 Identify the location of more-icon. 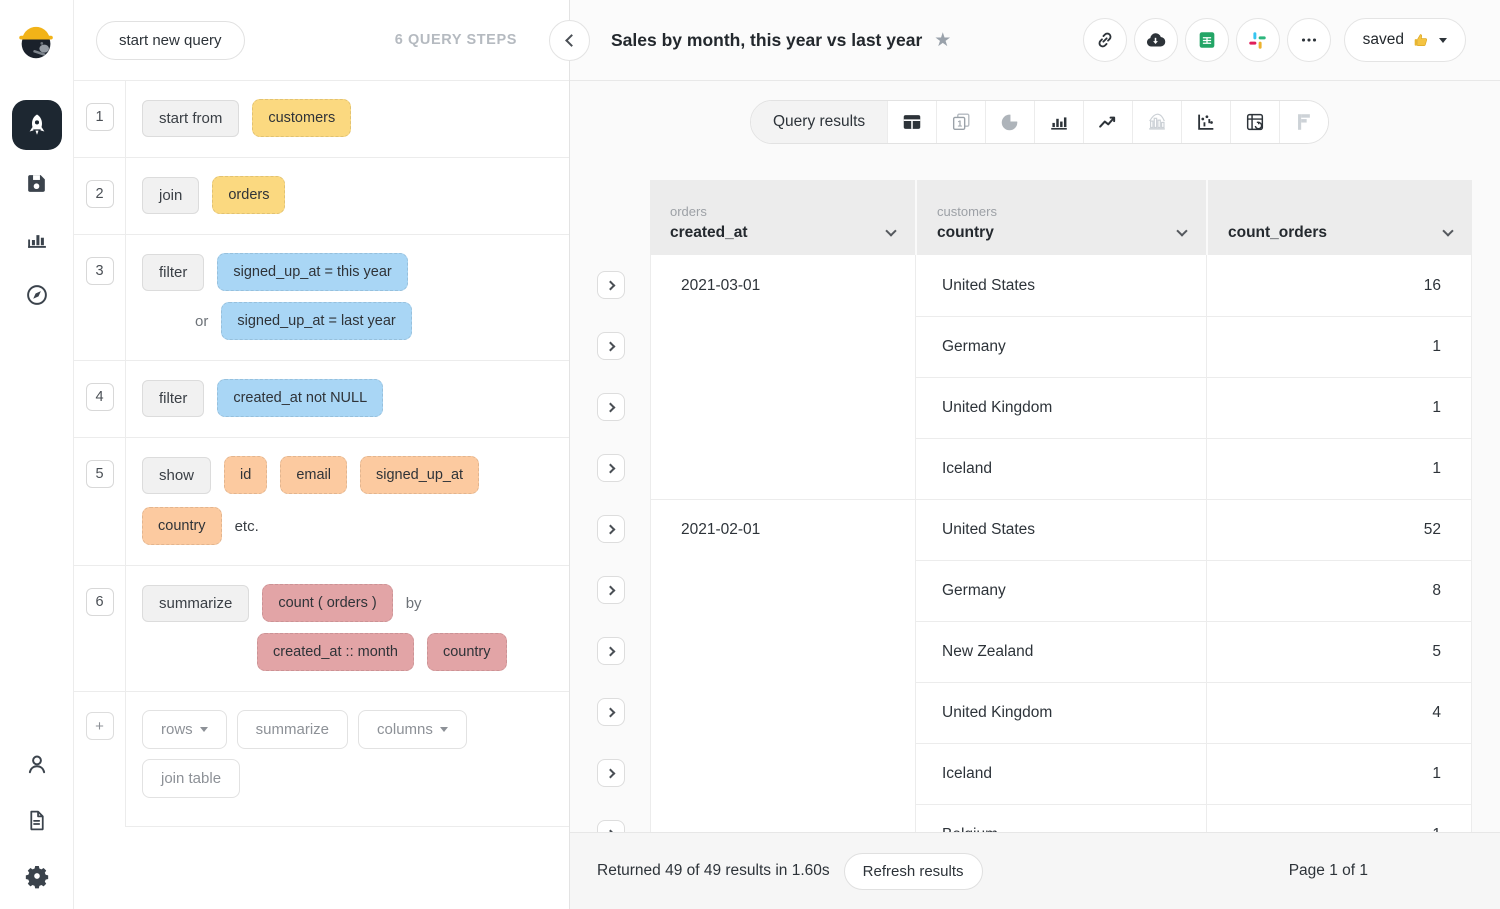
(1308, 40).